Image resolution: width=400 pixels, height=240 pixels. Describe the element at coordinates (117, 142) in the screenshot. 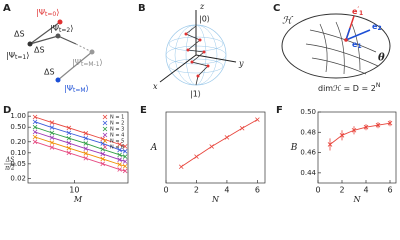

I see `legend-label: N = 5` at that location.